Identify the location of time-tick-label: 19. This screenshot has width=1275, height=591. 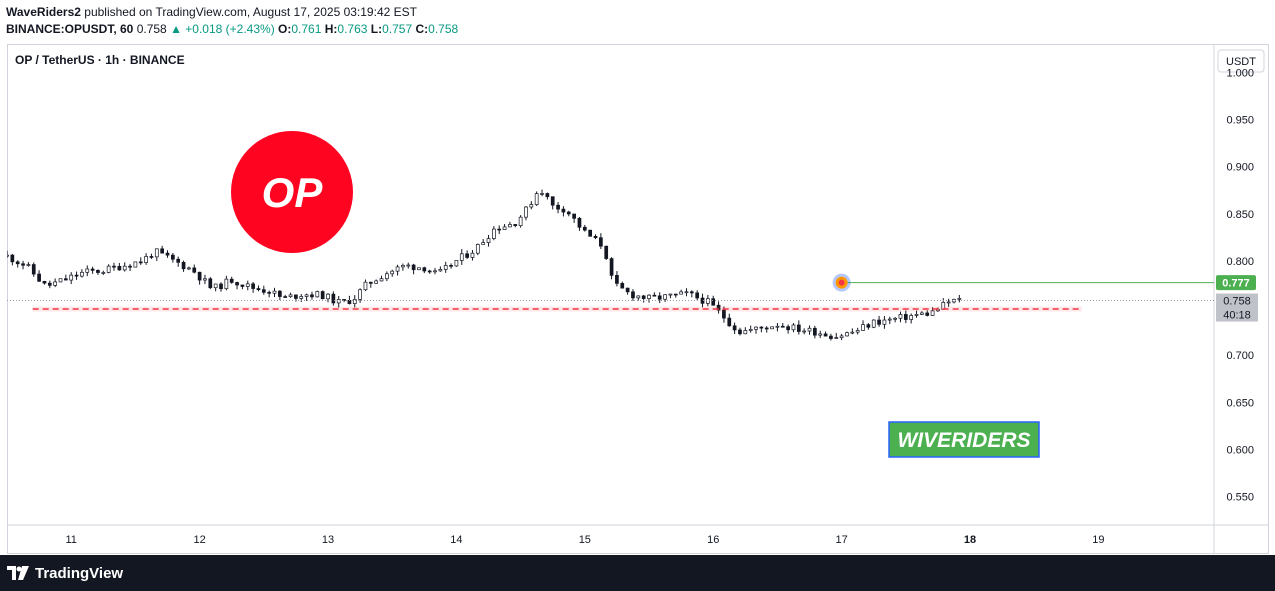
(1098, 540).